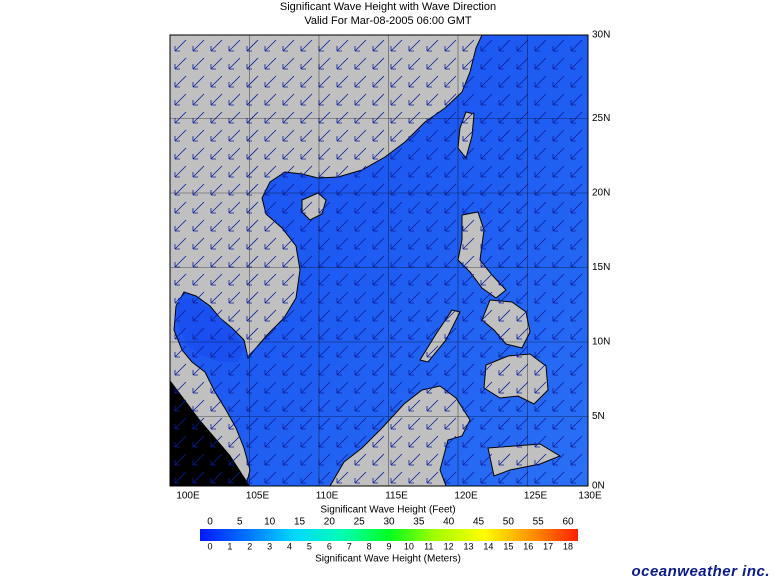 The width and height of the screenshot is (776, 581). What do you see at coordinates (440, 336) in the screenshot?
I see `palawan` at bounding box center [440, 336].